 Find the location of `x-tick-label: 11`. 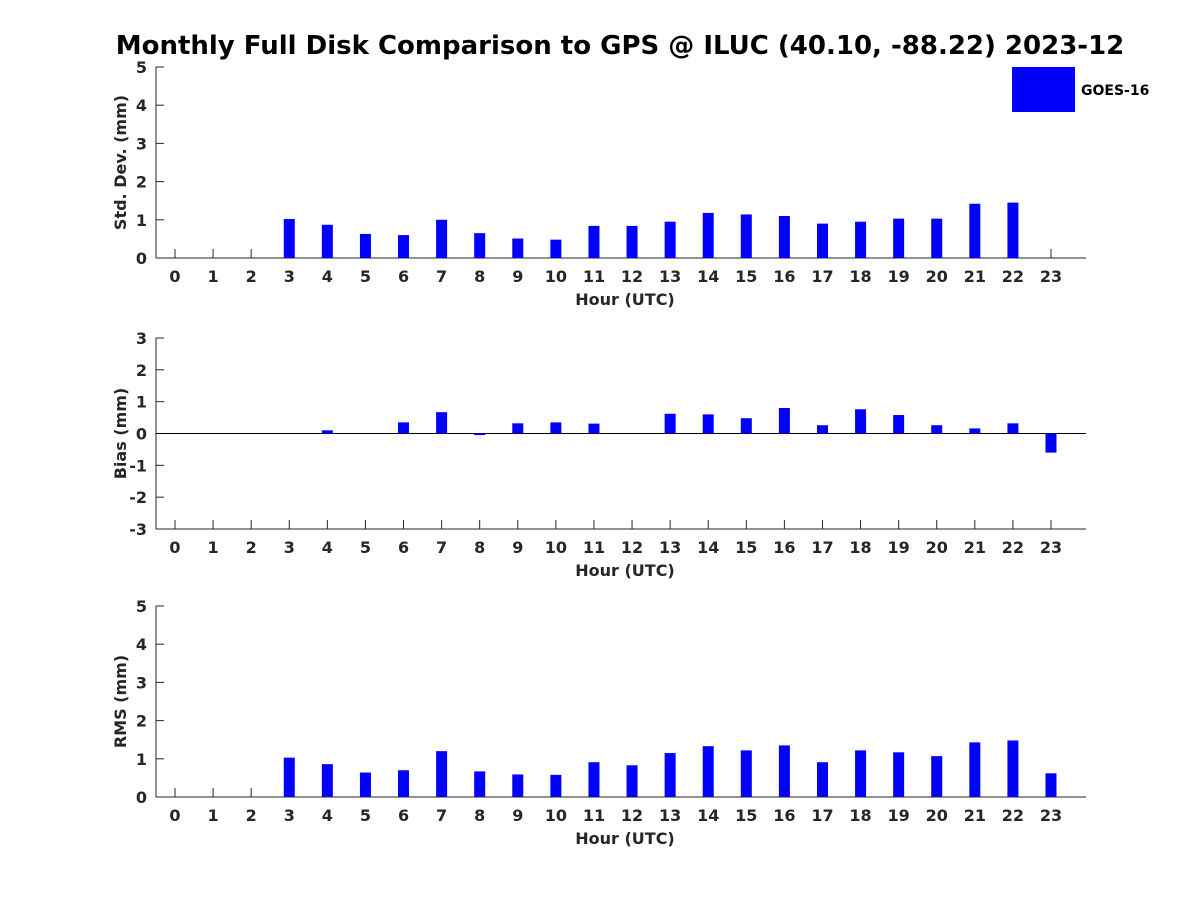

x-tick-label: 11 is located at coordinates (594, 547).